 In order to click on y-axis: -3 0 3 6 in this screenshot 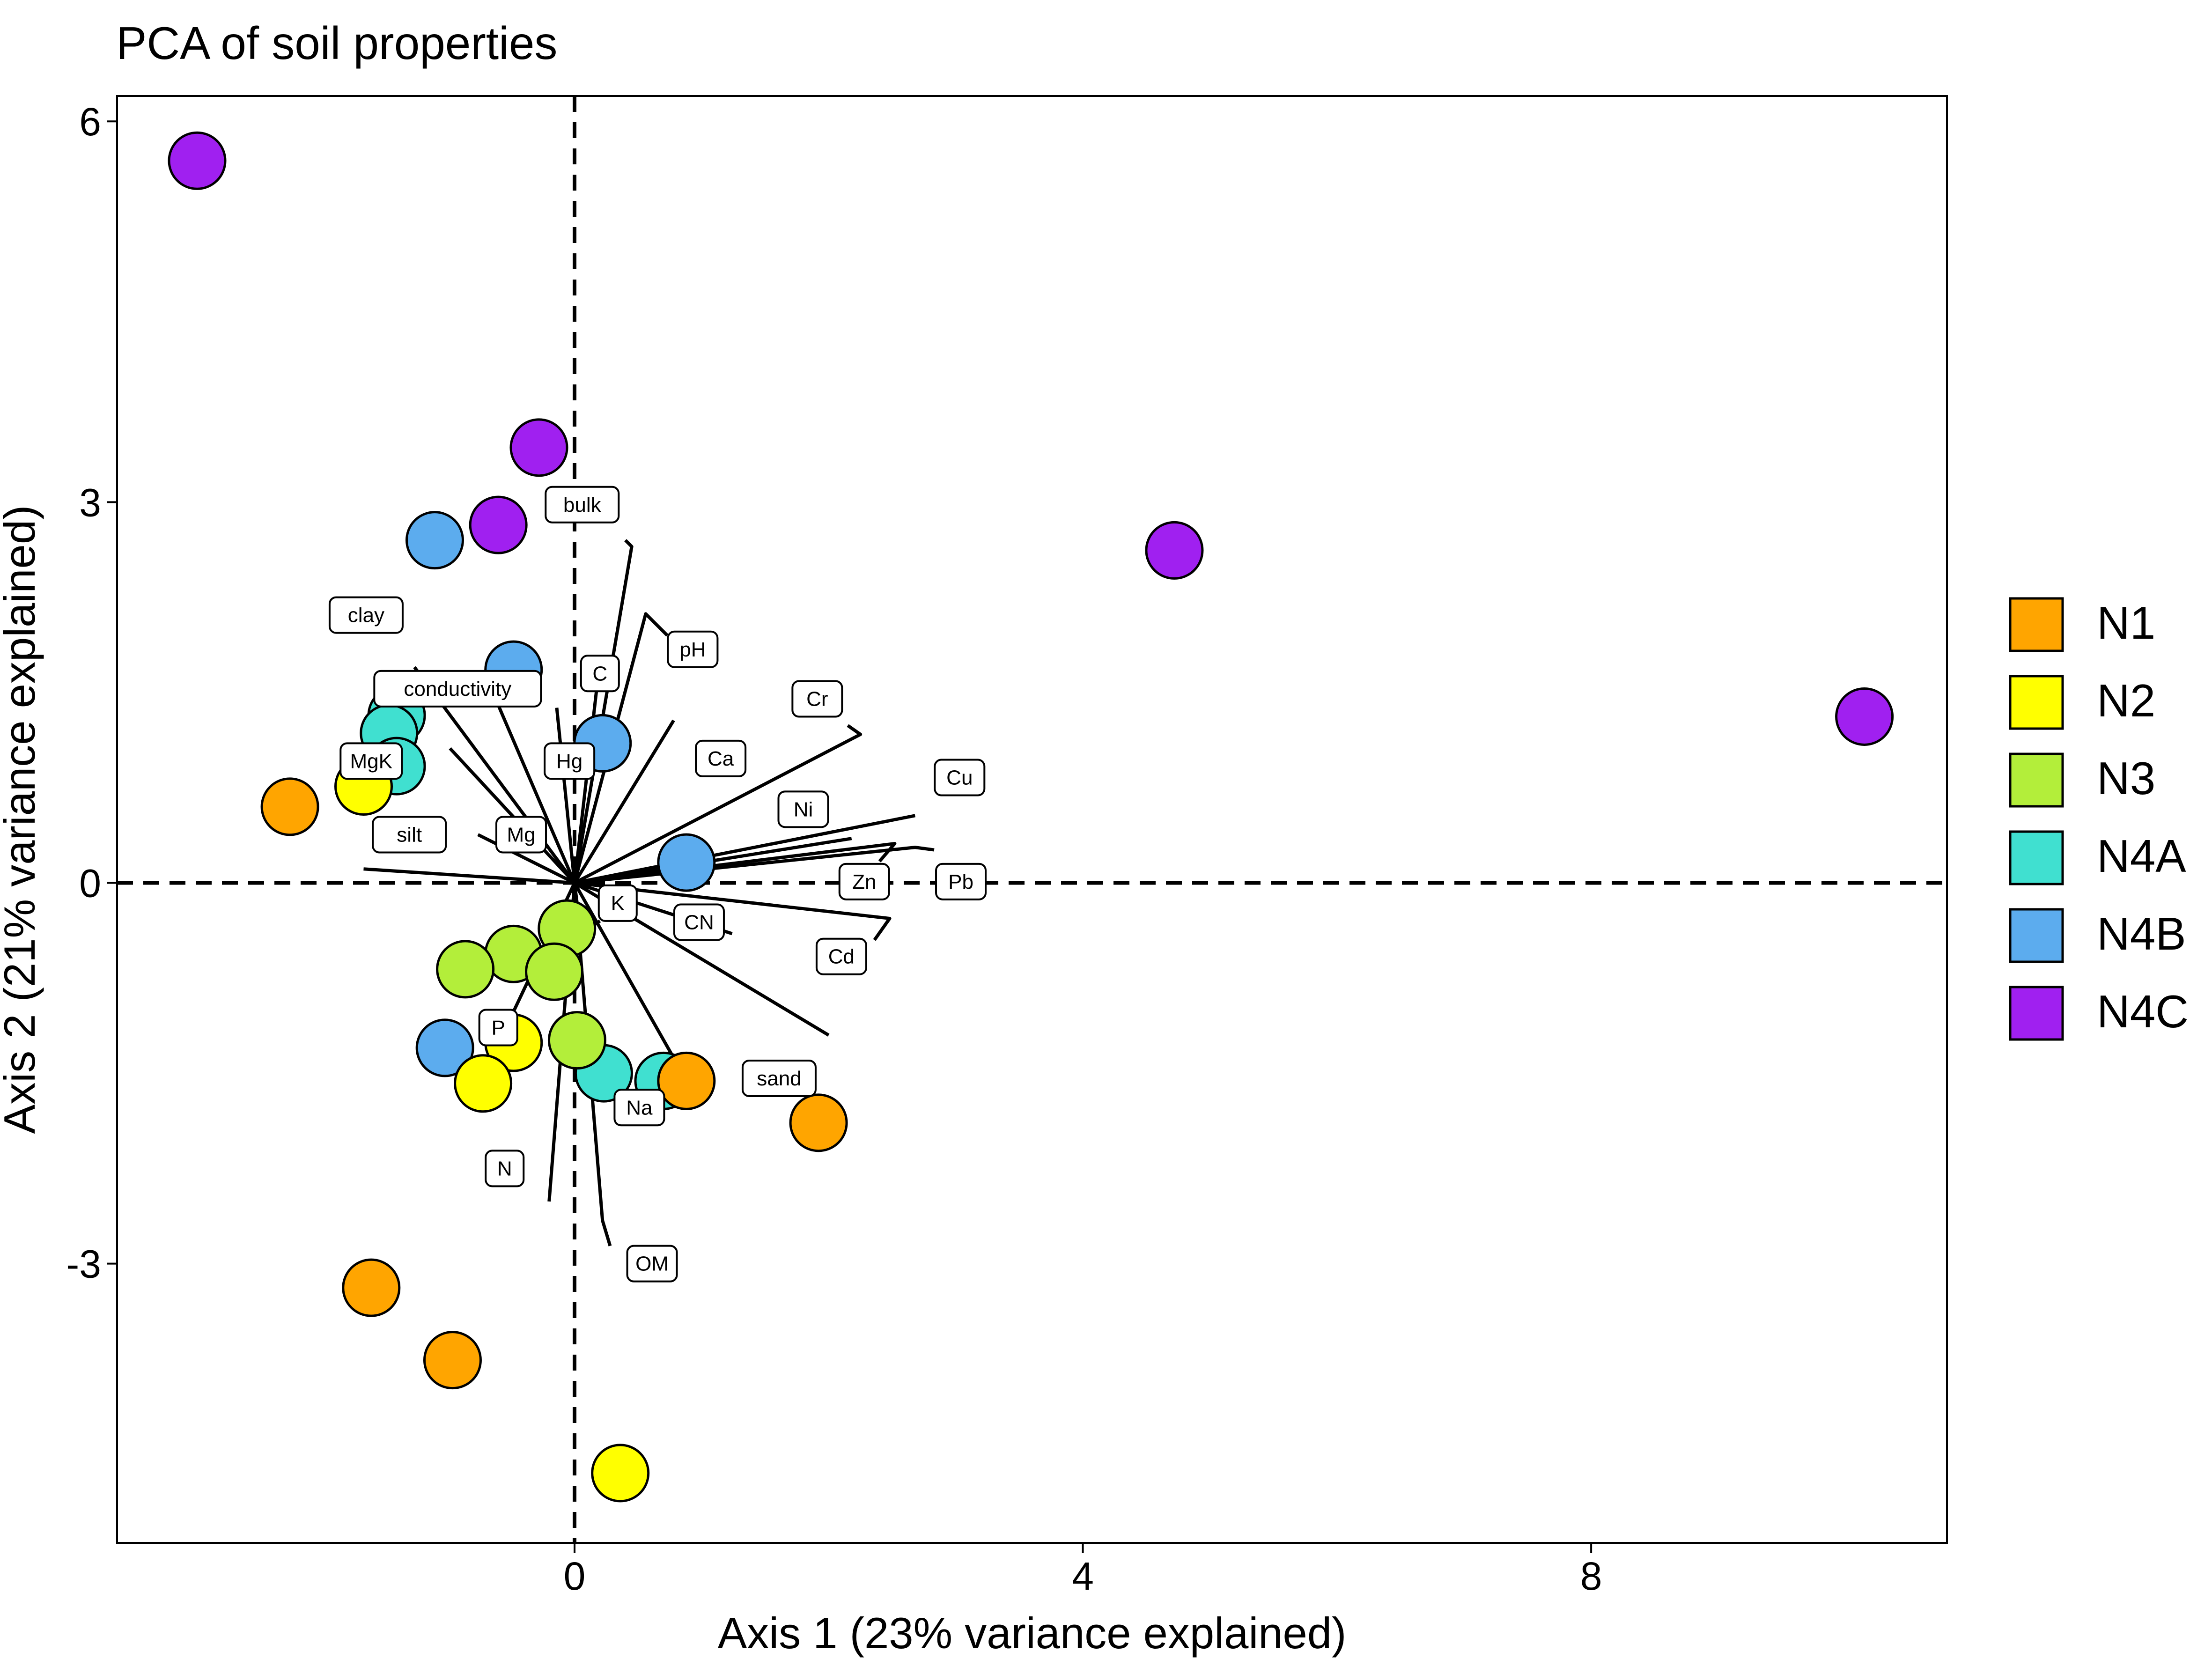, I will do `click(91, 693)`.